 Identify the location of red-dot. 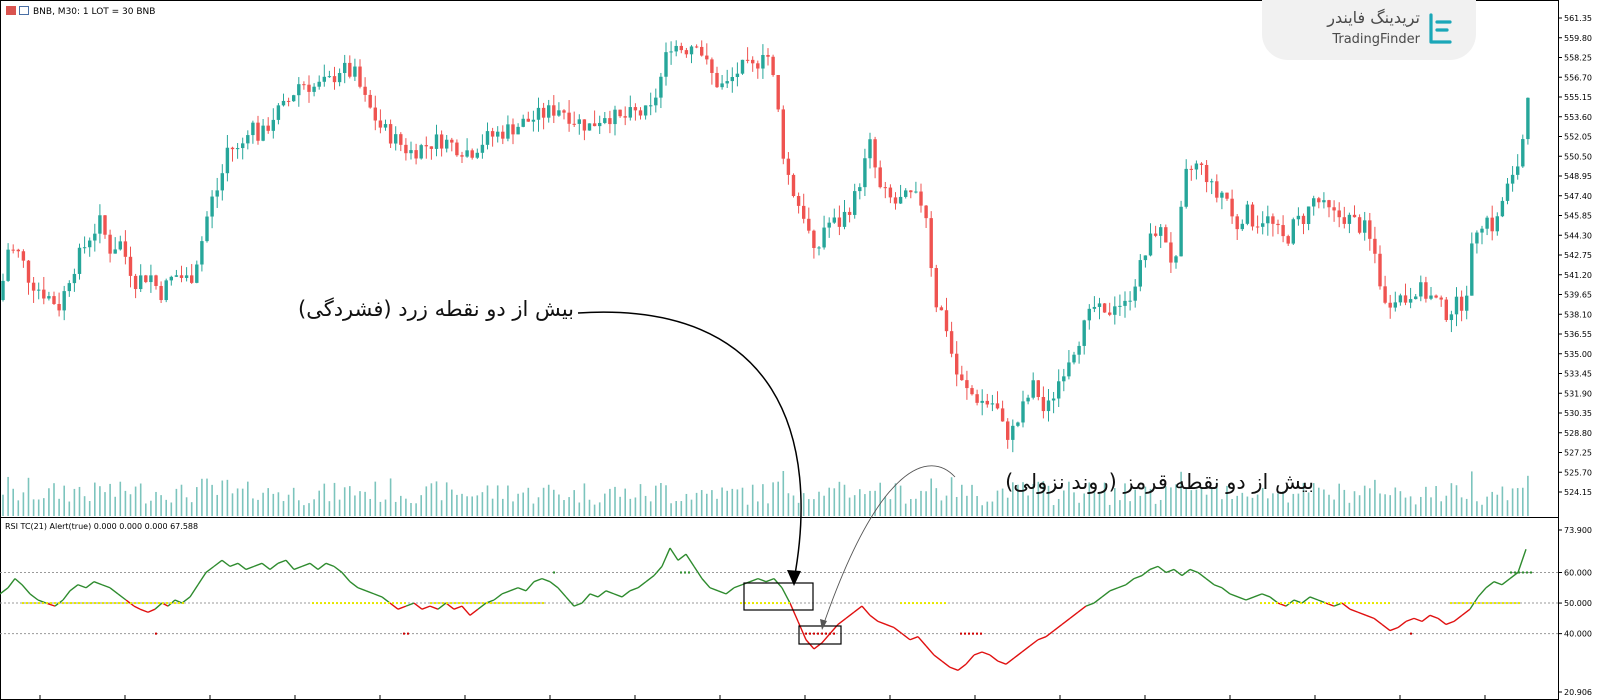
(834, 633).